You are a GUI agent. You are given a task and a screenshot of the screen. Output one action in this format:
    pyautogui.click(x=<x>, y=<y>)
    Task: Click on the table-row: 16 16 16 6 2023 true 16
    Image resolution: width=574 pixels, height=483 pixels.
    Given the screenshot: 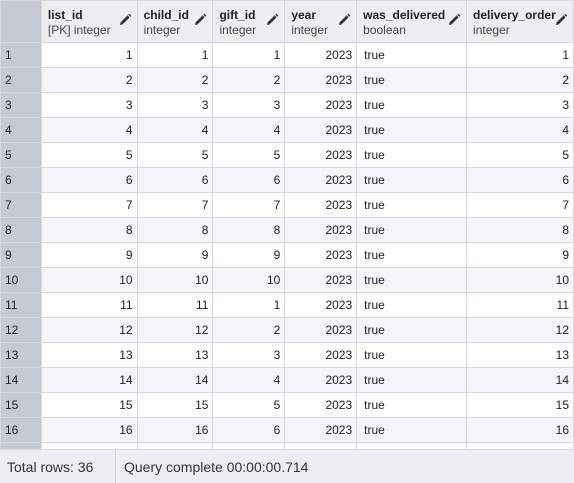 What is the action you would take?
    pyautogui.click(x=287, y=430)
    